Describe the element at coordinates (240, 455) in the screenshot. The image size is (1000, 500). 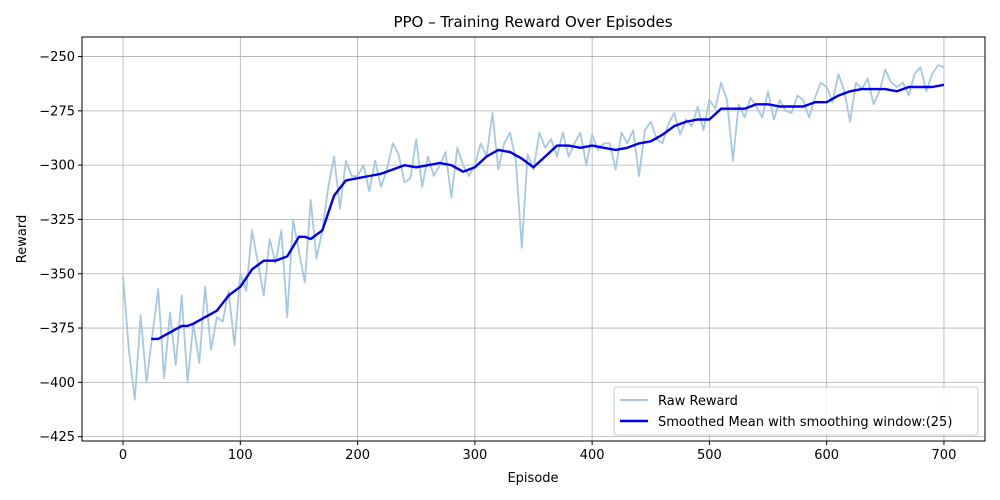
I see `x-tick-label: 100` at that location.